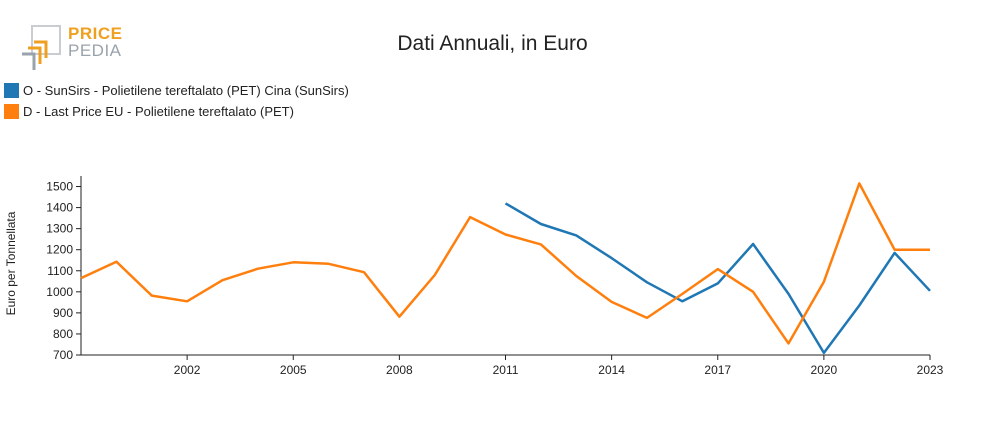  I want to click on x-tick-label-2023: 2023, so click(930, 370).